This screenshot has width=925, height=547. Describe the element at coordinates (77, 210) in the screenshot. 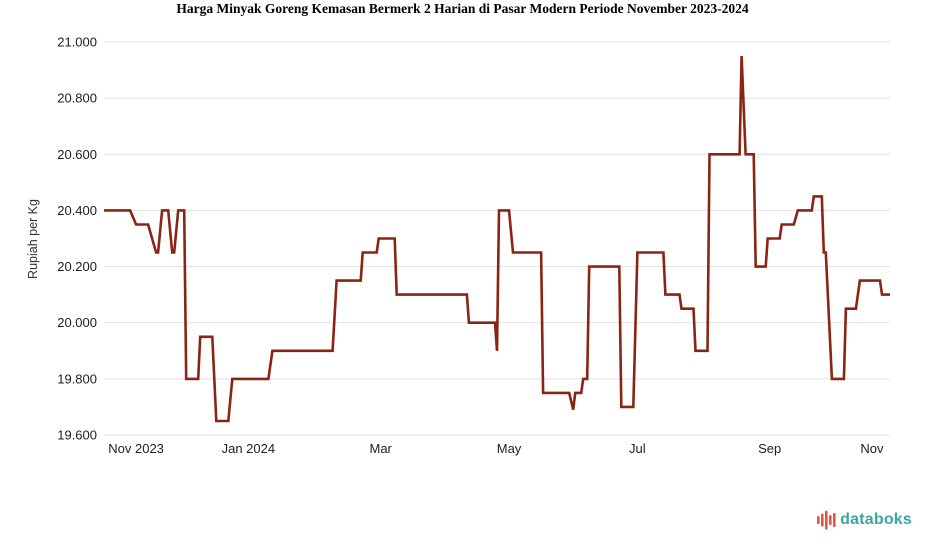

I see `y-tick-label: 20.400` at that location.